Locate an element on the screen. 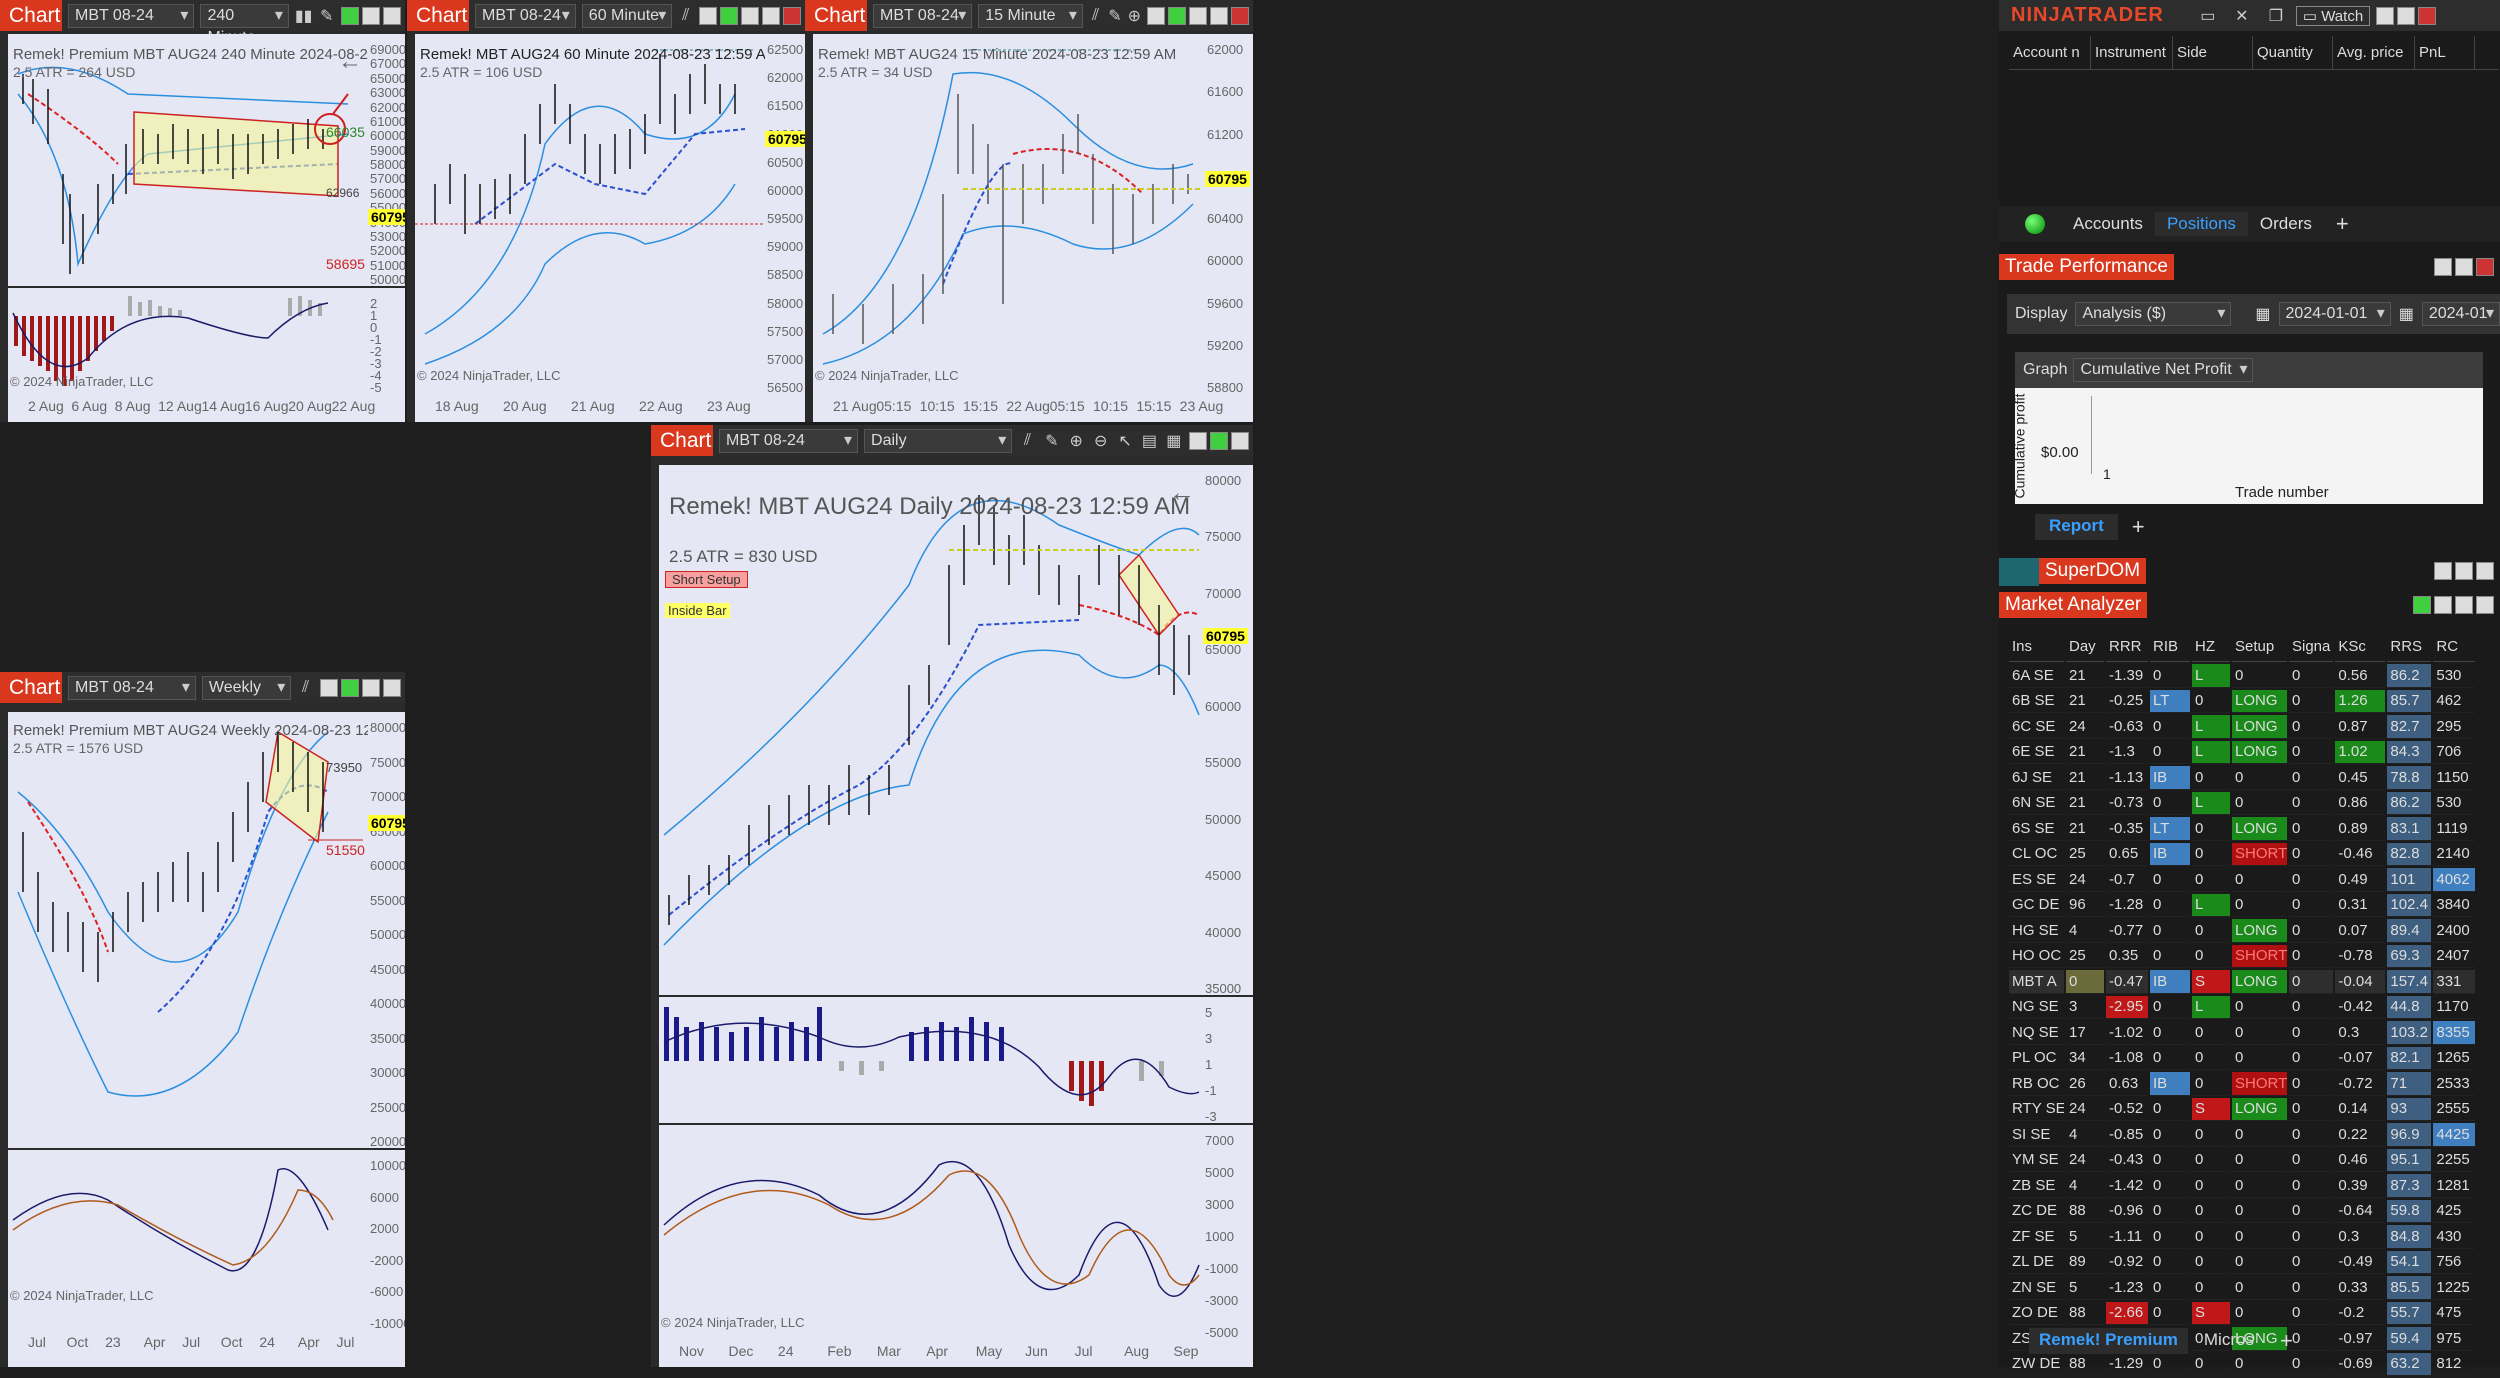 This screenshot has height=1378, width=2500. table-row: RB OC 26 0.63 IB 0 SHORT 0 -0.72 71 2533 is located at coordinates (2242, 1084).